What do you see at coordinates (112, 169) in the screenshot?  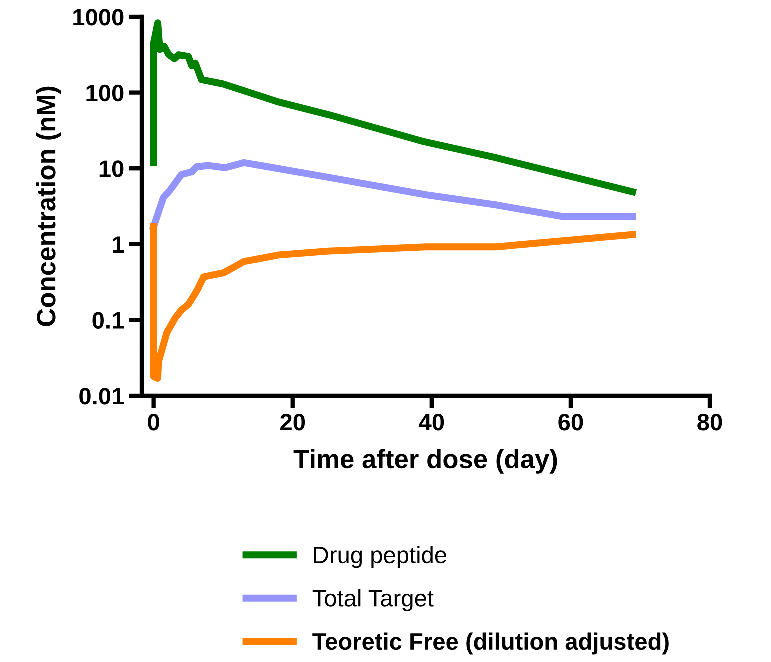 I see `y-tick-label: 10` at bounding box center [112, 169].